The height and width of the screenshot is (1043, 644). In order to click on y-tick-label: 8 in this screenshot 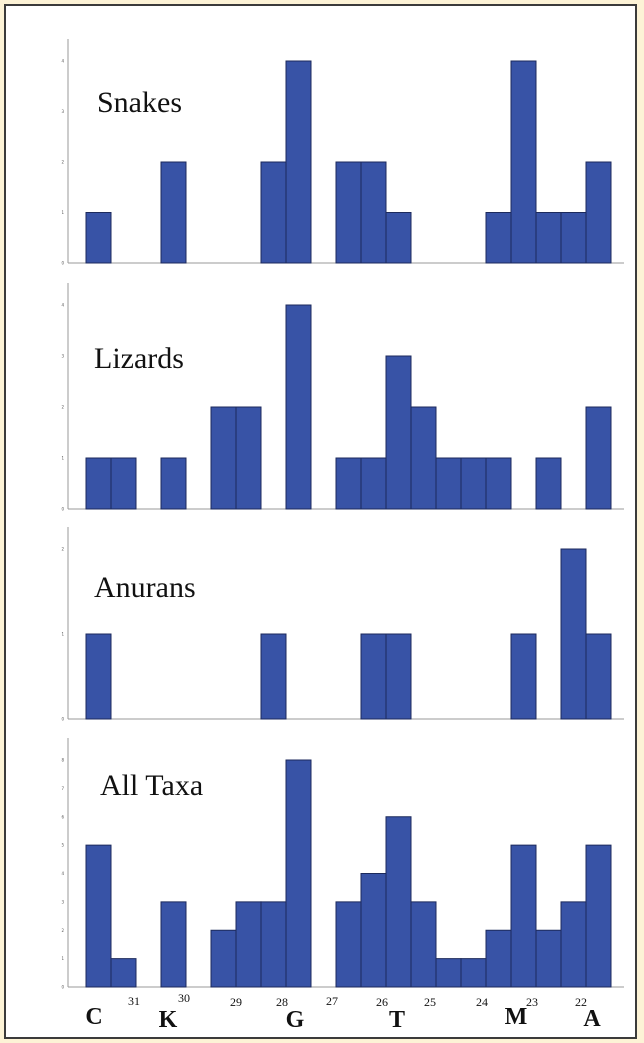, I will do `click(62, 760)`.